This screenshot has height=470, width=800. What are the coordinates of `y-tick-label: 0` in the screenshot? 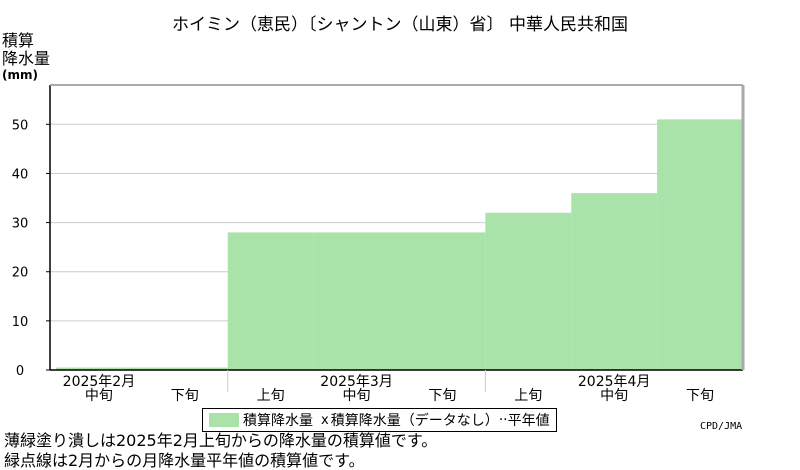 It's located at (20, 371).